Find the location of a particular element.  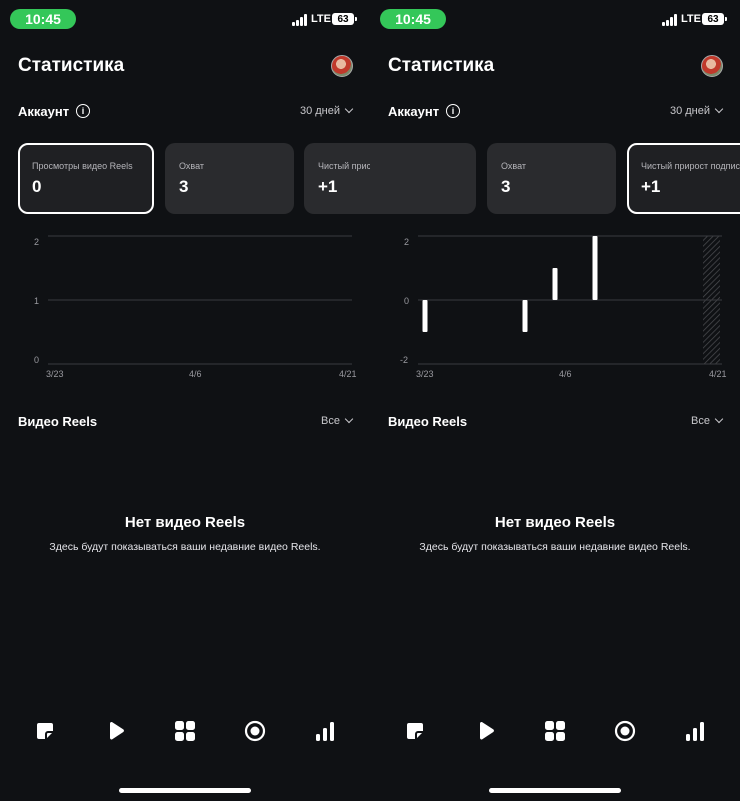

metric-card-reels-views: Просмотры видео Reels 0 is located at coordinates (86, 178).